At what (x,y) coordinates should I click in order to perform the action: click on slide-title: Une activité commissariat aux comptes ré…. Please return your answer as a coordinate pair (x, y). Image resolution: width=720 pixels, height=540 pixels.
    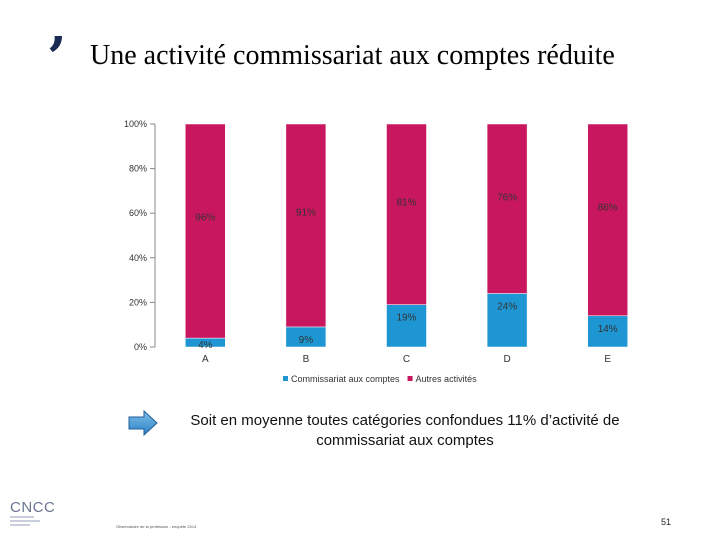
    Looking at the image, I should click on (352, 55).